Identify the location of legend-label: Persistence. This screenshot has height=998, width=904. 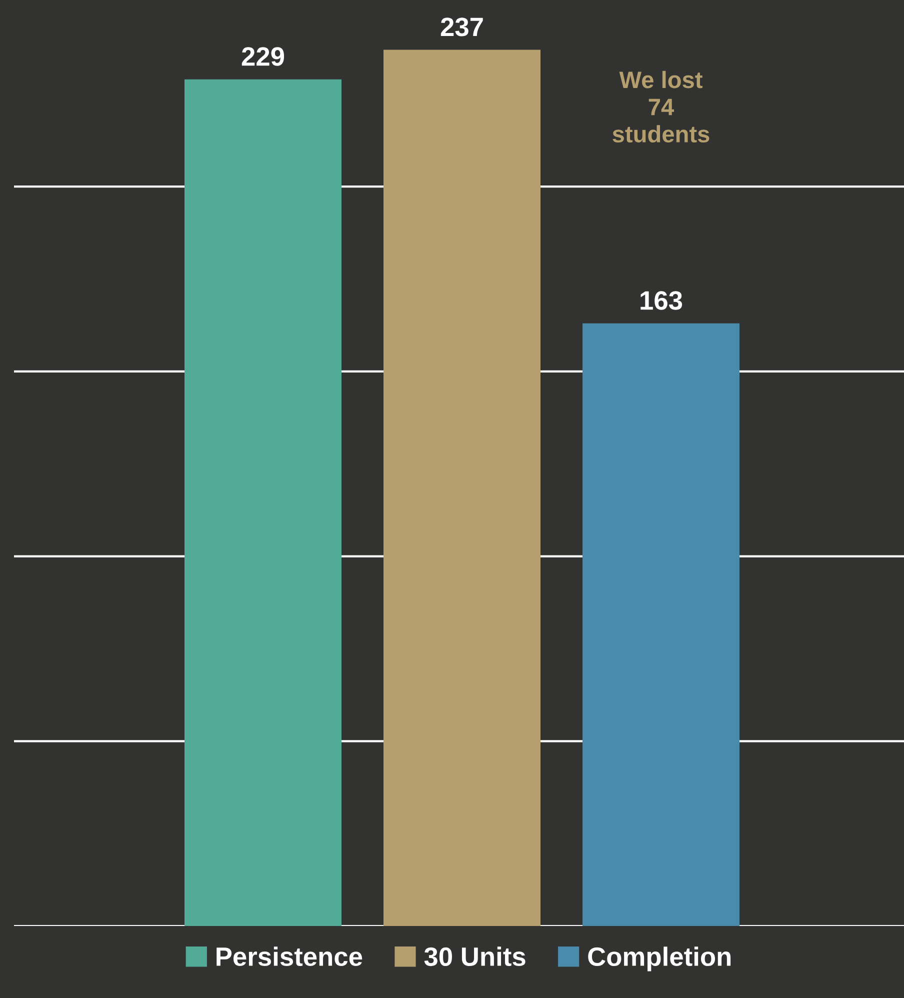
(289, 956).